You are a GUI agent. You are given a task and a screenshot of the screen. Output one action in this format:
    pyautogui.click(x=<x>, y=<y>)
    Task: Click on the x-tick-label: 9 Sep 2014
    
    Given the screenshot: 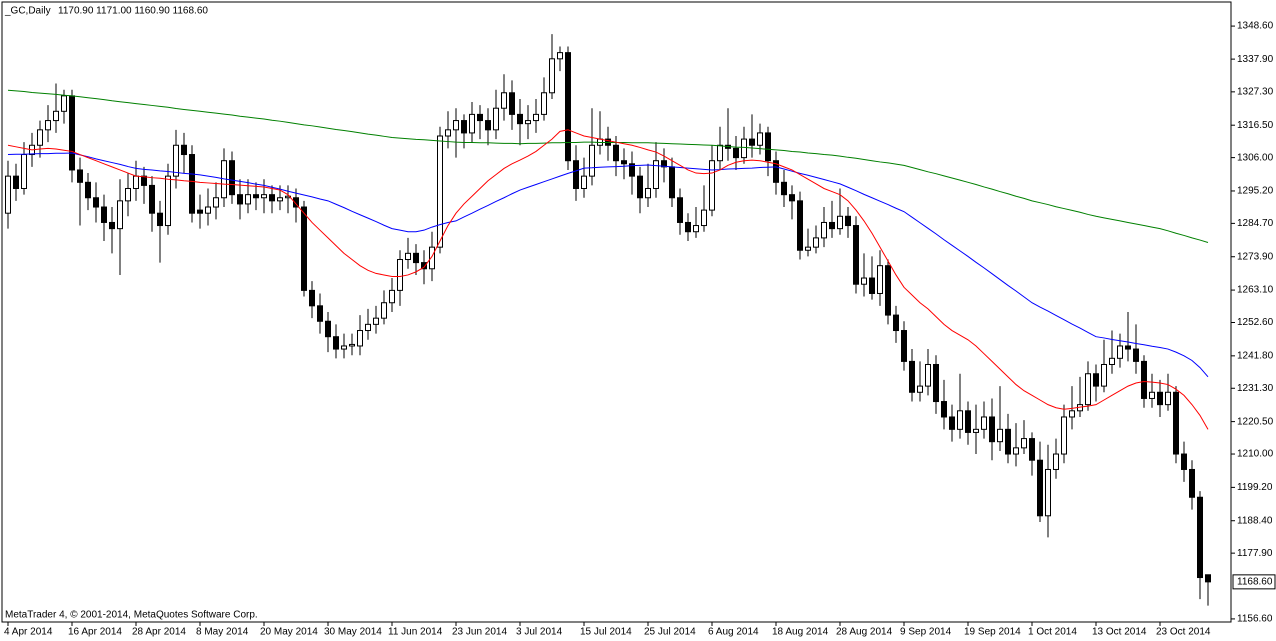 What is the action you would take?
    pyautogui.click(x=926, y=632)
    